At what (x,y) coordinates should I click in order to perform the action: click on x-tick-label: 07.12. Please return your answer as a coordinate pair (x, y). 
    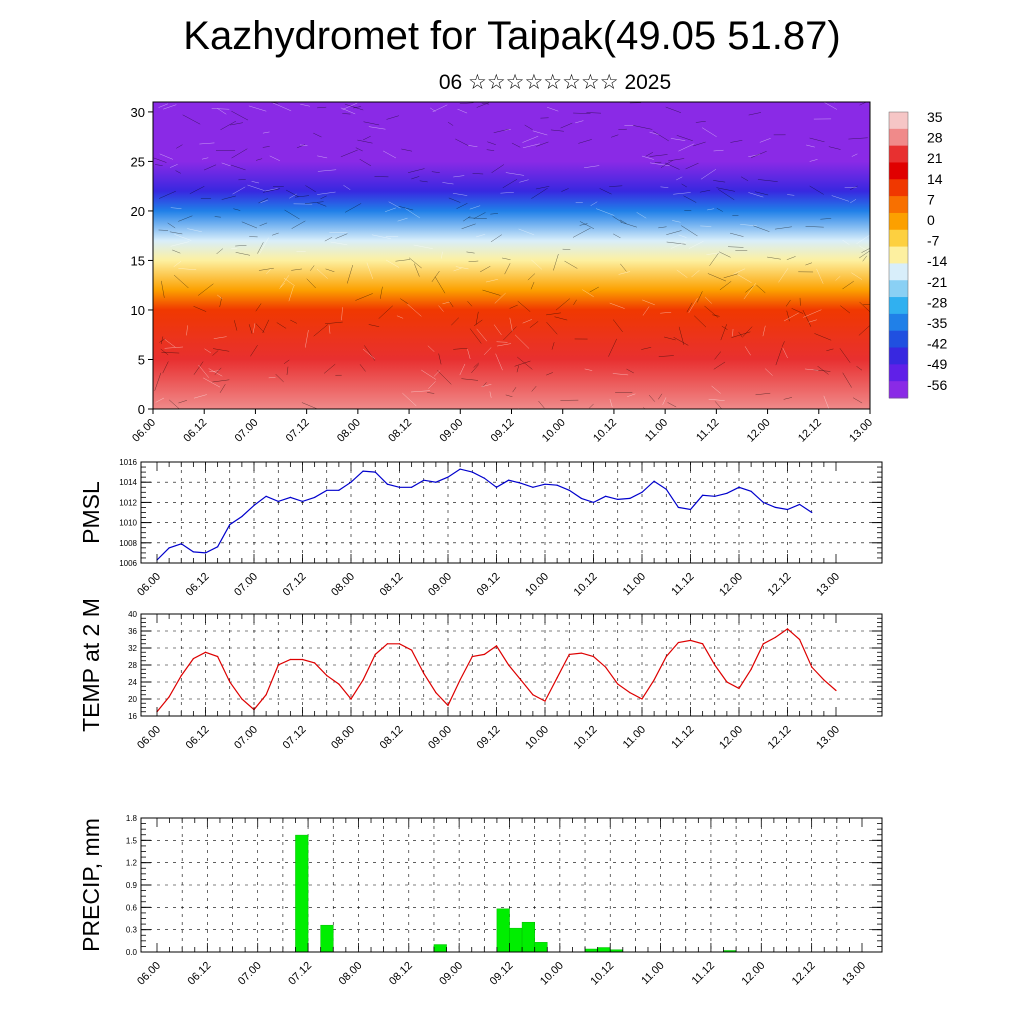
    Looking at the image, I should click on (295, 738).